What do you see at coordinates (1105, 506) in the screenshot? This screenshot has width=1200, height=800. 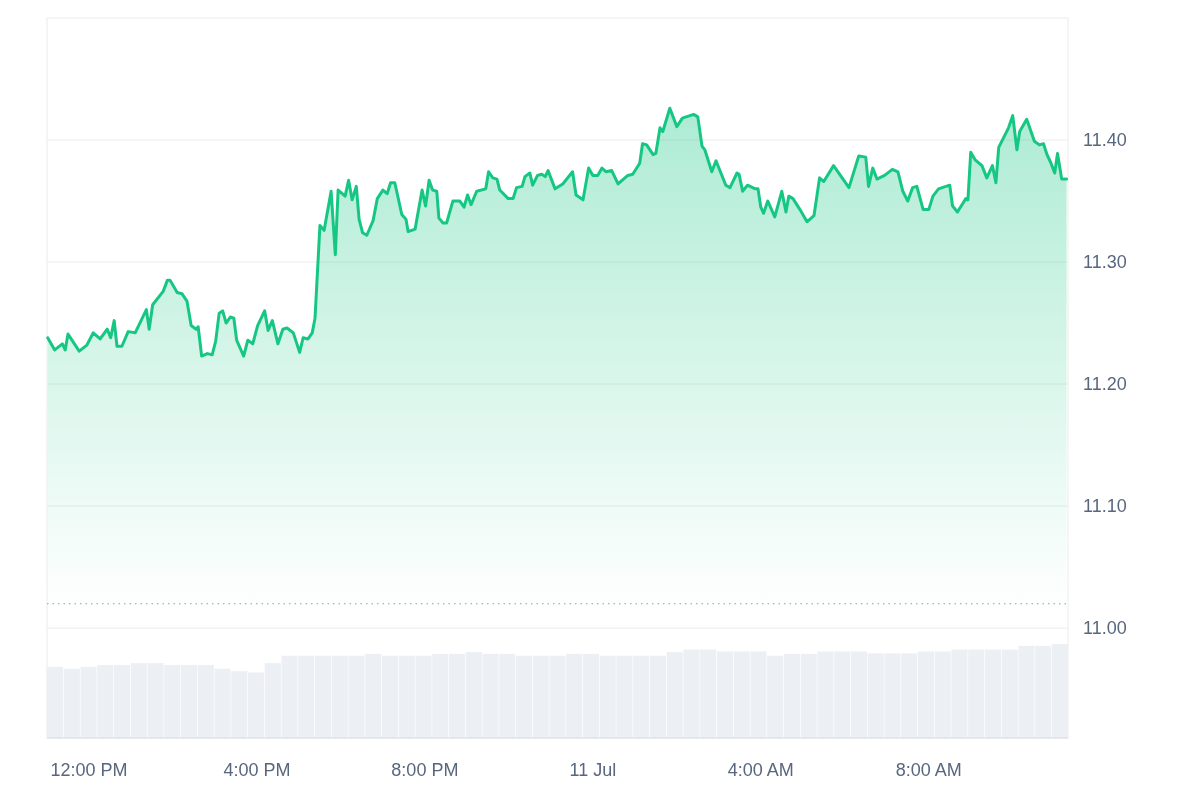 I see `y-tick-label: 11.10` at bounding box center [1105, 506].